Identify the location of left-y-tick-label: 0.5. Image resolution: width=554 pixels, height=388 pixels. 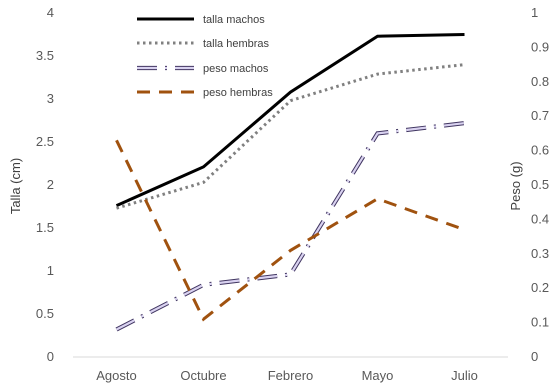
(45, 313).